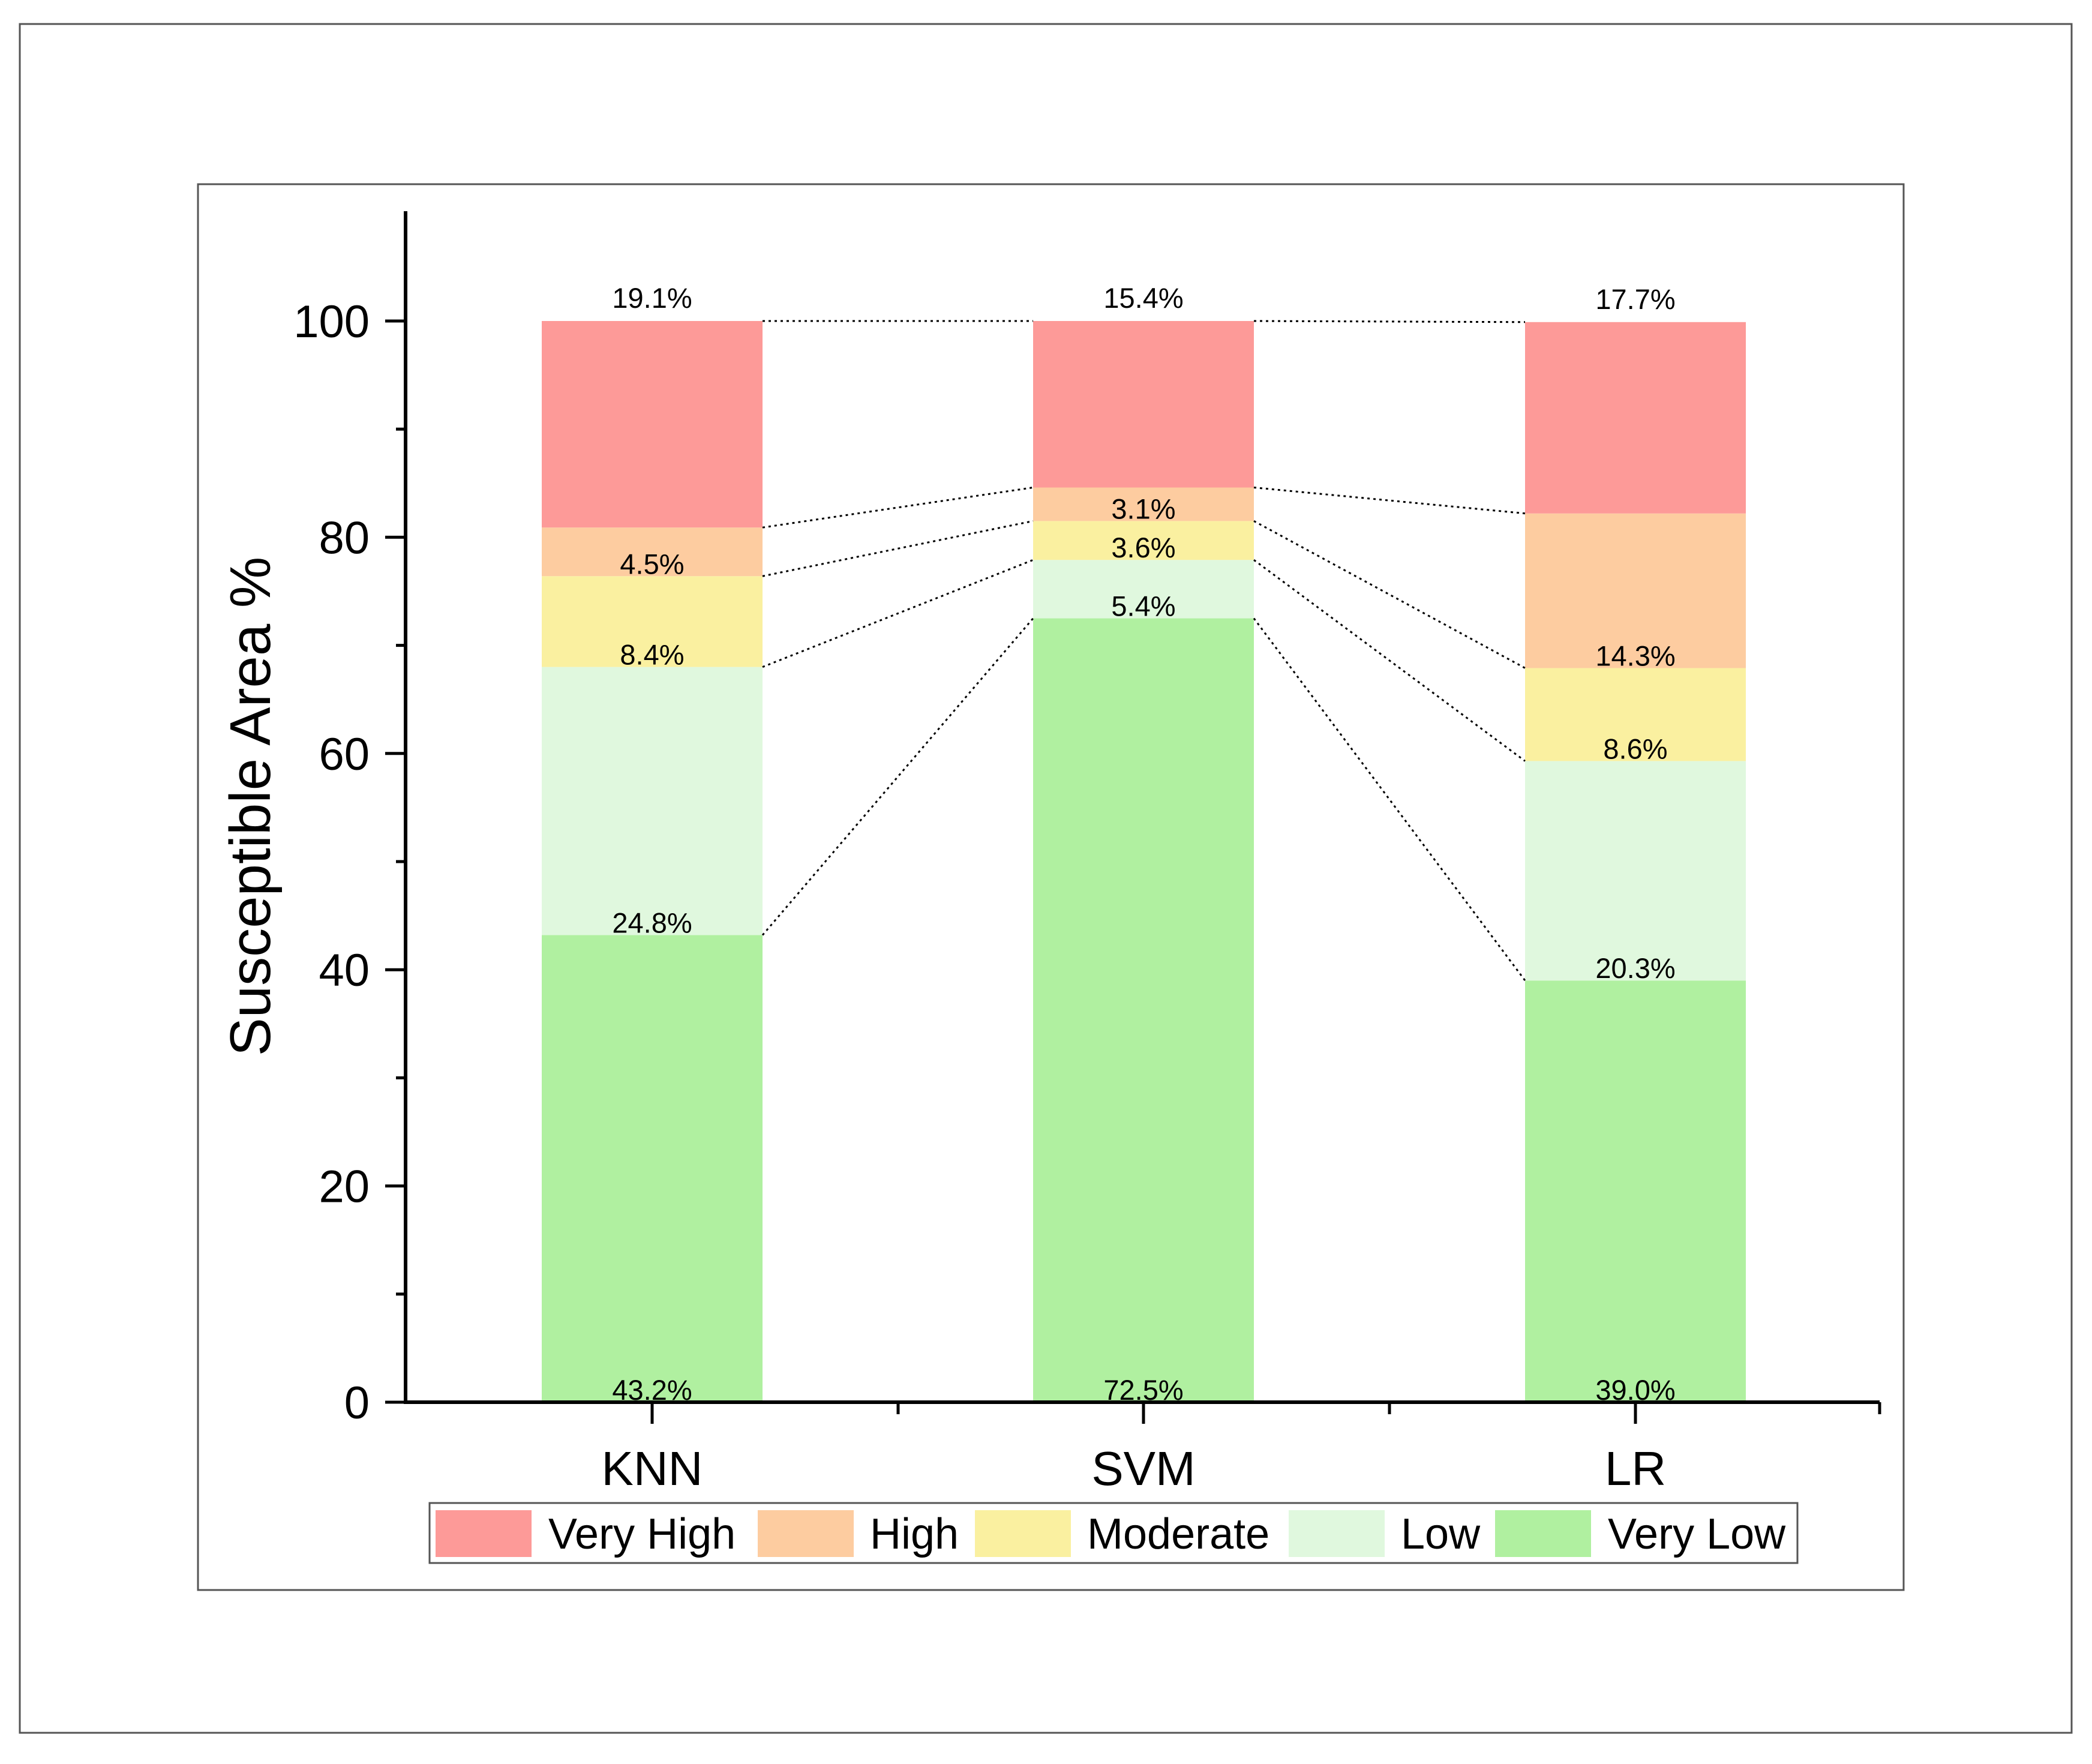  Describe the element at coordinates (1143, 1390) in the screenshot. I see `value-label: 72.5%` at that location.